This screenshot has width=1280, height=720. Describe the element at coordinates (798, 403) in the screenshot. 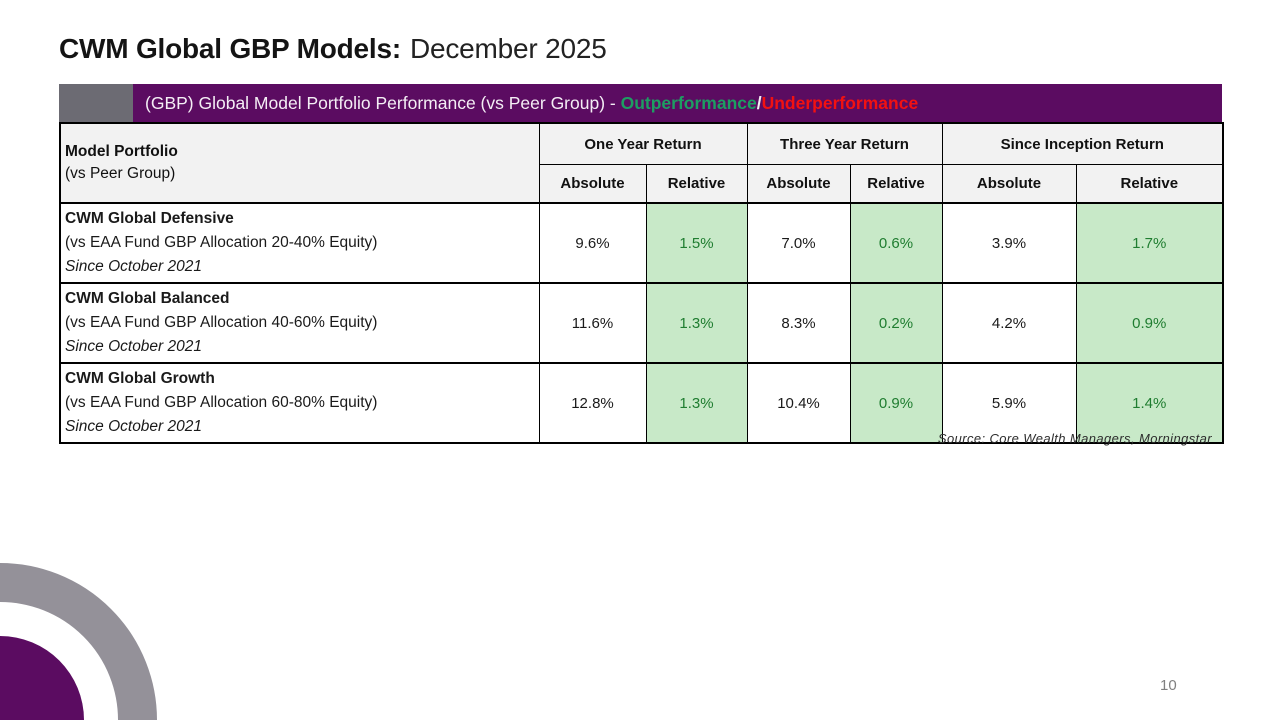

I see `absolute-return-cell: 10.4%` at that location.